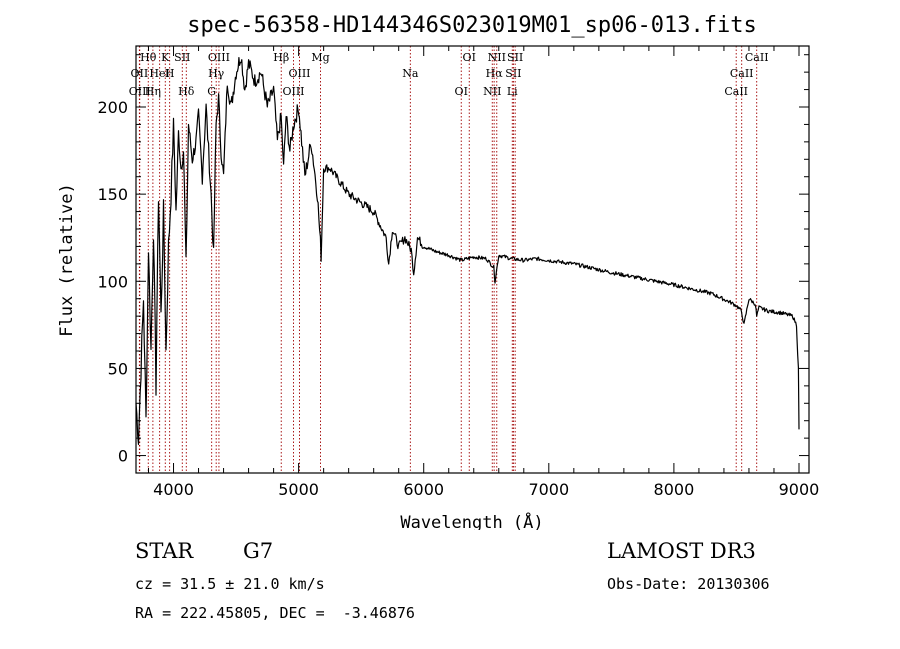  What do you see at coordinates (186, 91) in the screenshot?
I see `spectral-line-label: Hδ` at bounding box center [186, 91].